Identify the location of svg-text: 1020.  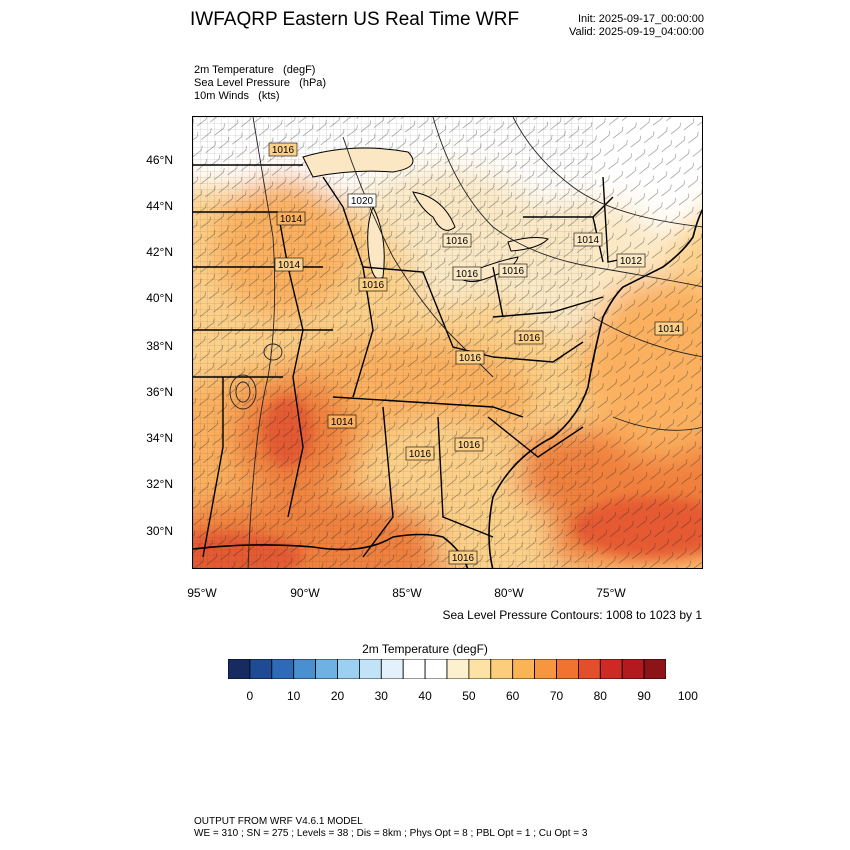
(362, 201).